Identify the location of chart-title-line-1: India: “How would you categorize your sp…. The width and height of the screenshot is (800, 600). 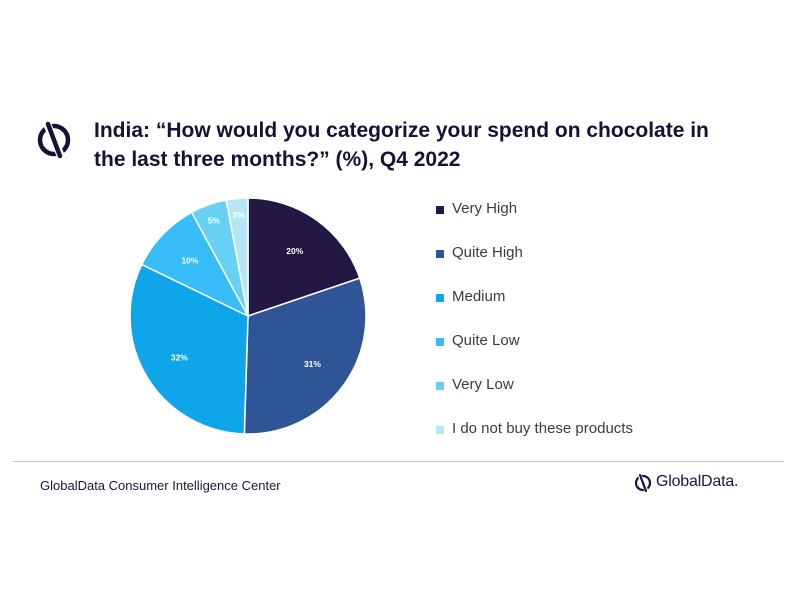
(401, 130).